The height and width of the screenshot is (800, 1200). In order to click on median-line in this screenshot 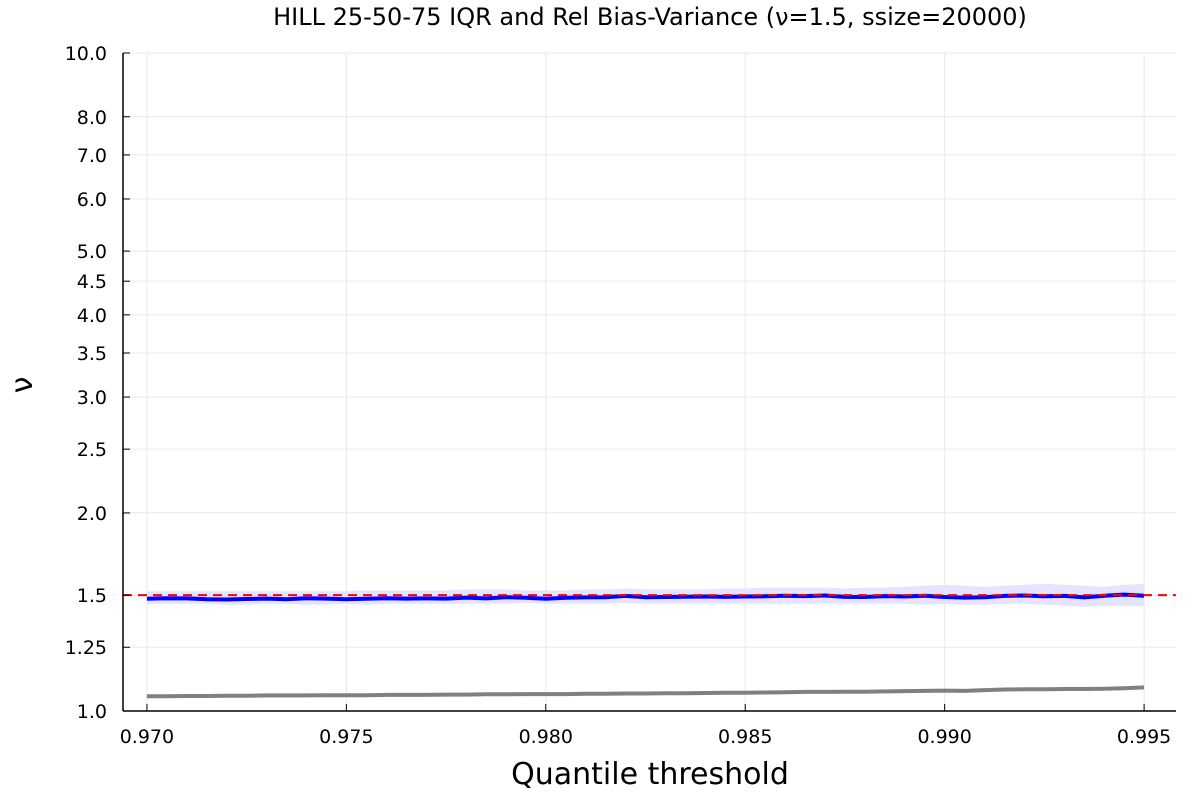, I will do `click(645, 597)`.